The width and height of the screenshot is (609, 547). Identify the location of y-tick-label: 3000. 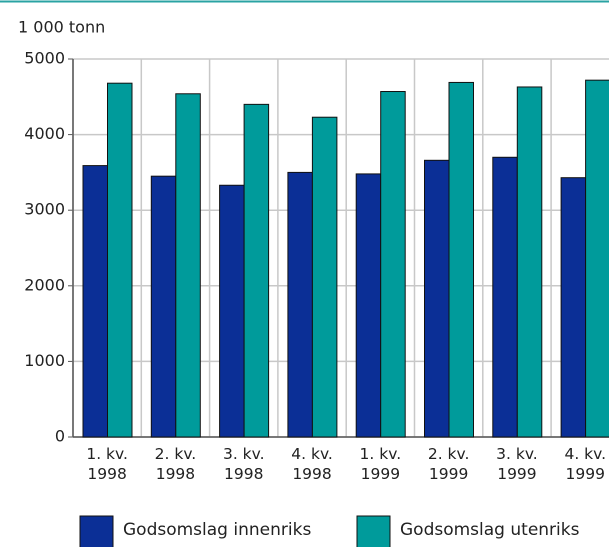
(44, 209).